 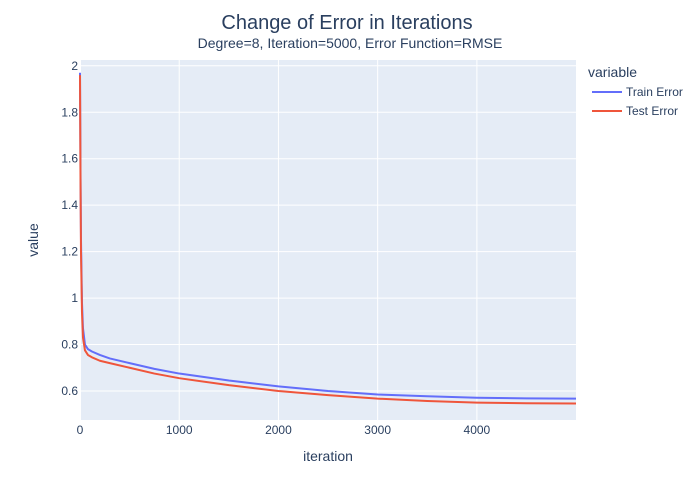 I want to click on x-ticks: 0 1000 2000 3000 4000, so click(x=284, y=430).